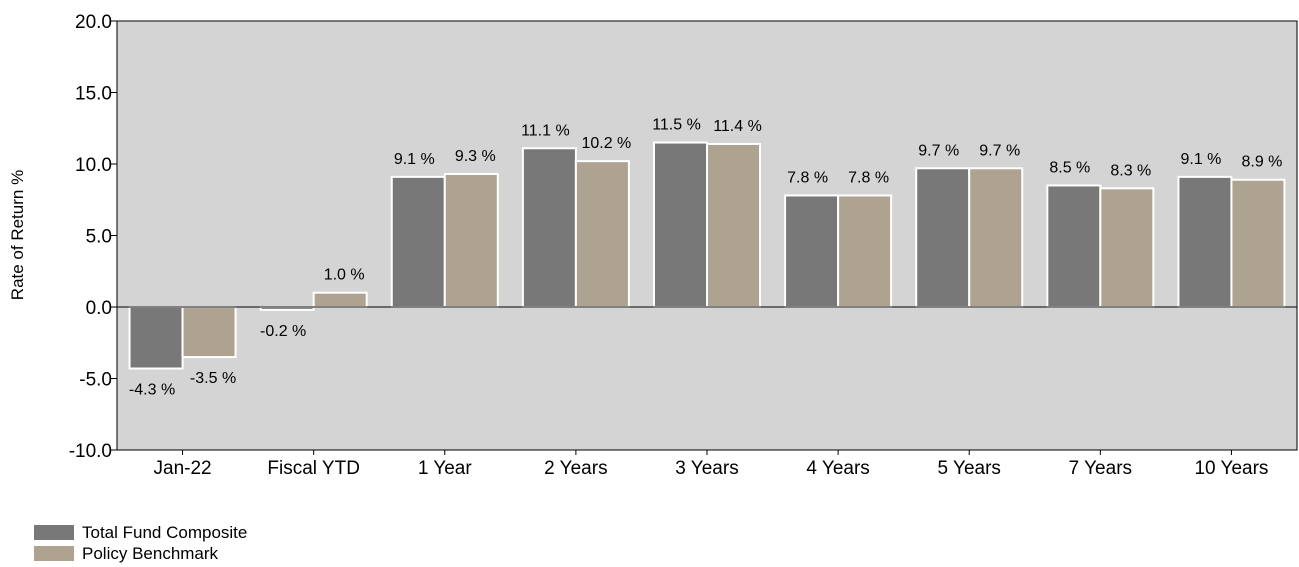 This screenshot has width=1299, height=567. Describe the element at coordinates (150, 553) in the screenshot. I see `legend-label: Policy Benchmark` at that location.